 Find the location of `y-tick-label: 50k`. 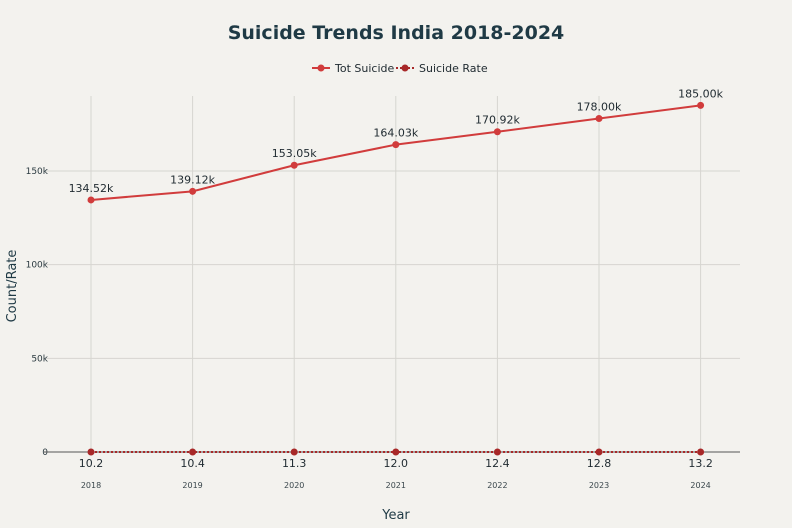

y-tick-label: 50k is located at coordinates (39, 359).